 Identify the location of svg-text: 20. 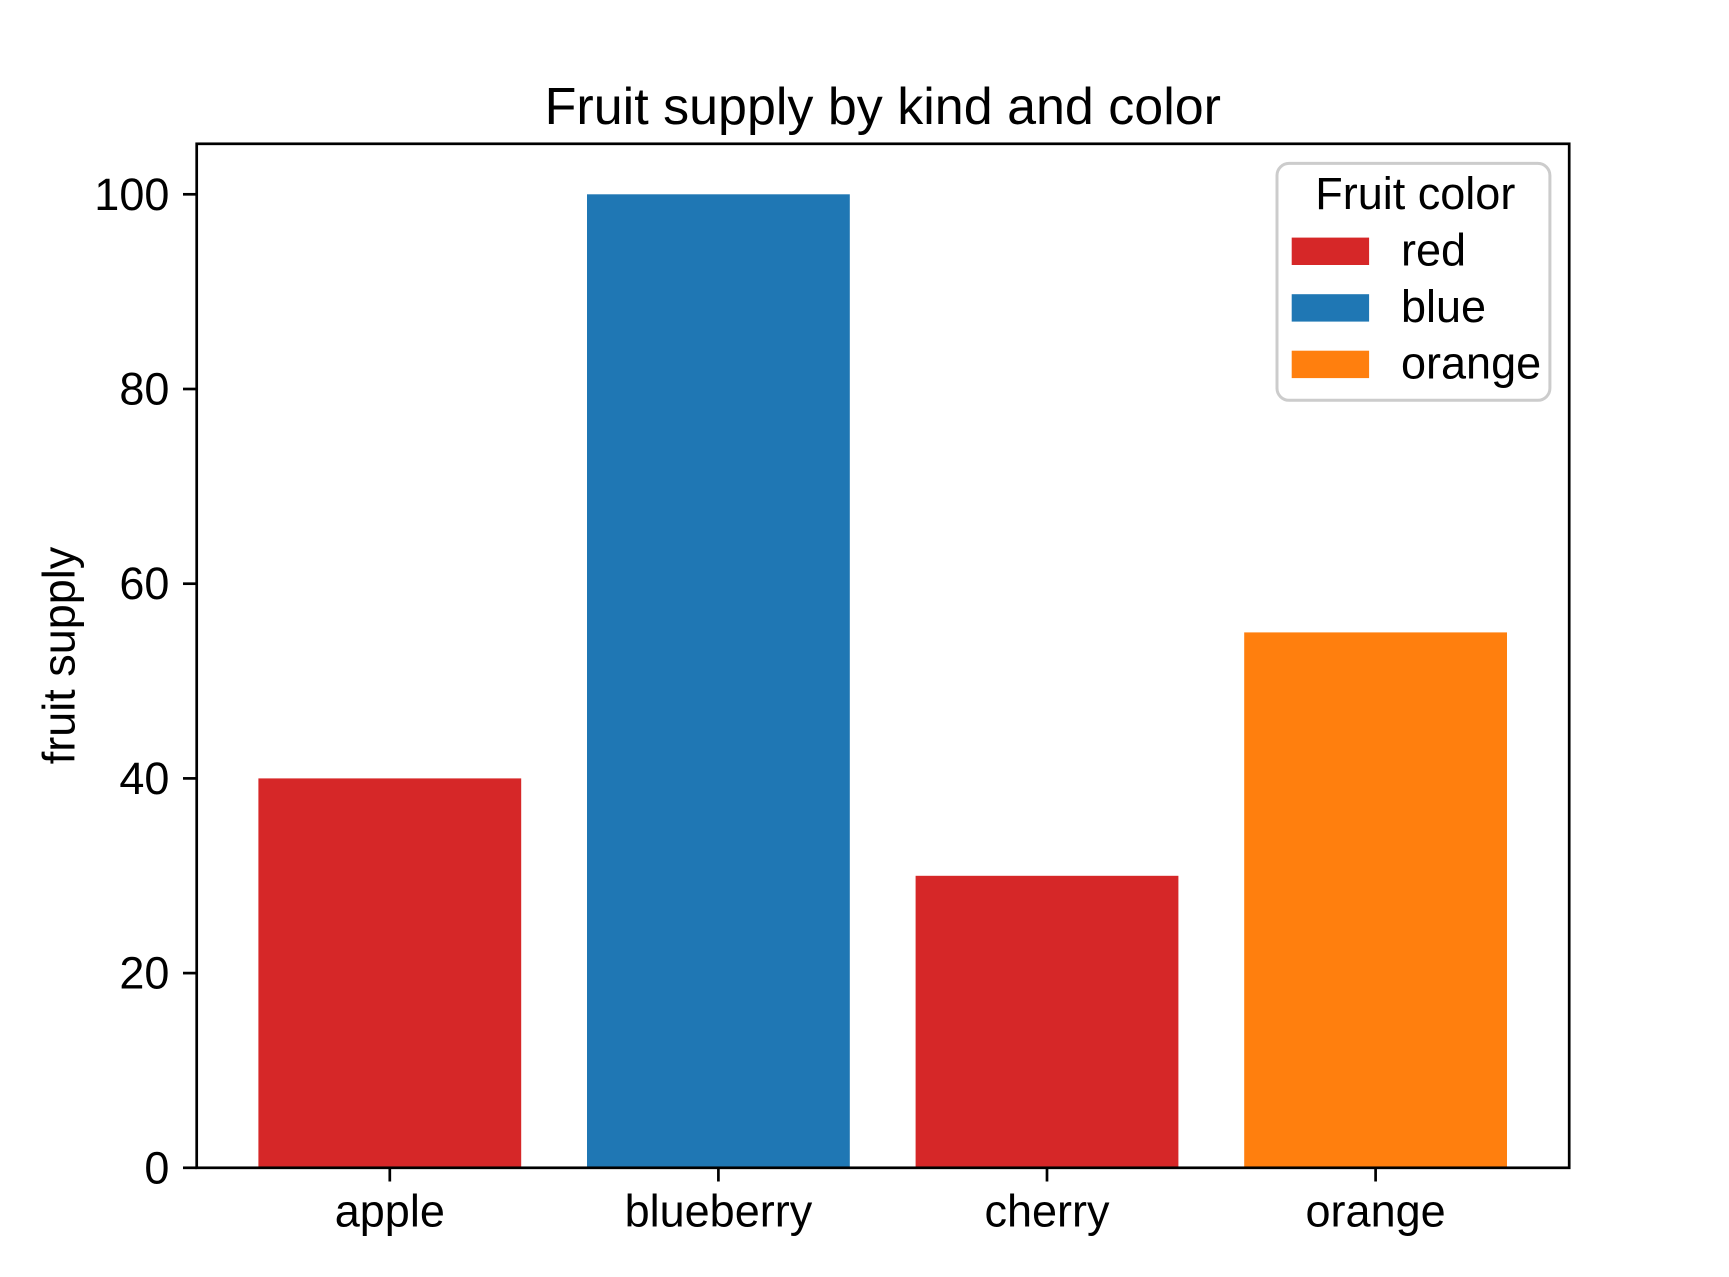
(144, 973).